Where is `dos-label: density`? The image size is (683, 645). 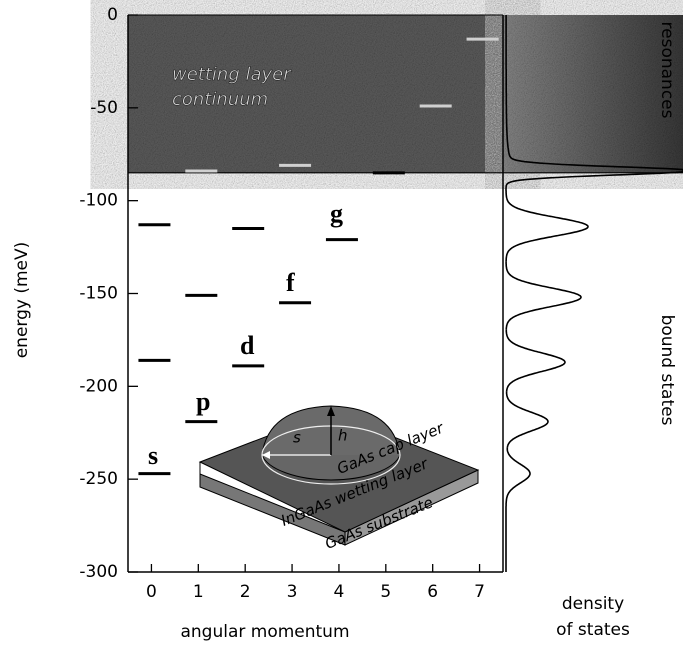
dos-label: density is located at coordinates (593, 604).